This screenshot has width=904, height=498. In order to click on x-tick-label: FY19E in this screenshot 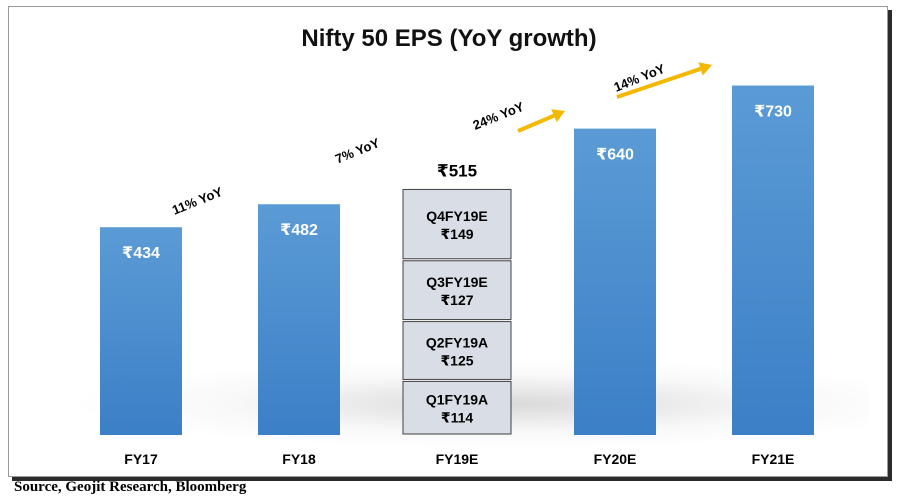, I will do `click(457, 459)`.